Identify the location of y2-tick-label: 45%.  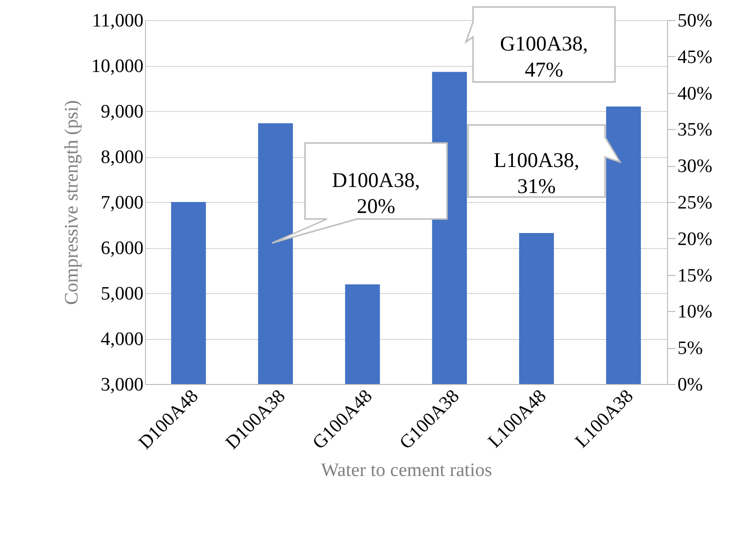
(695, 57).